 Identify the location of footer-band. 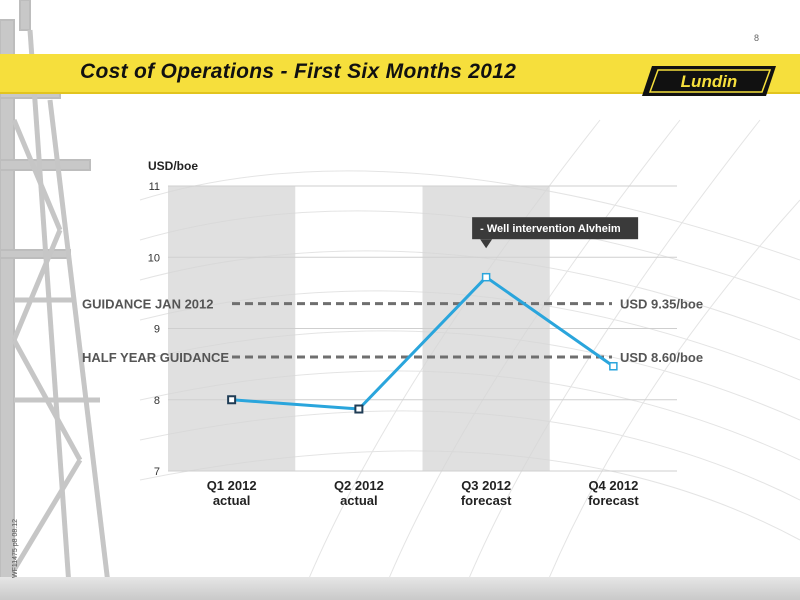
(400, 588).